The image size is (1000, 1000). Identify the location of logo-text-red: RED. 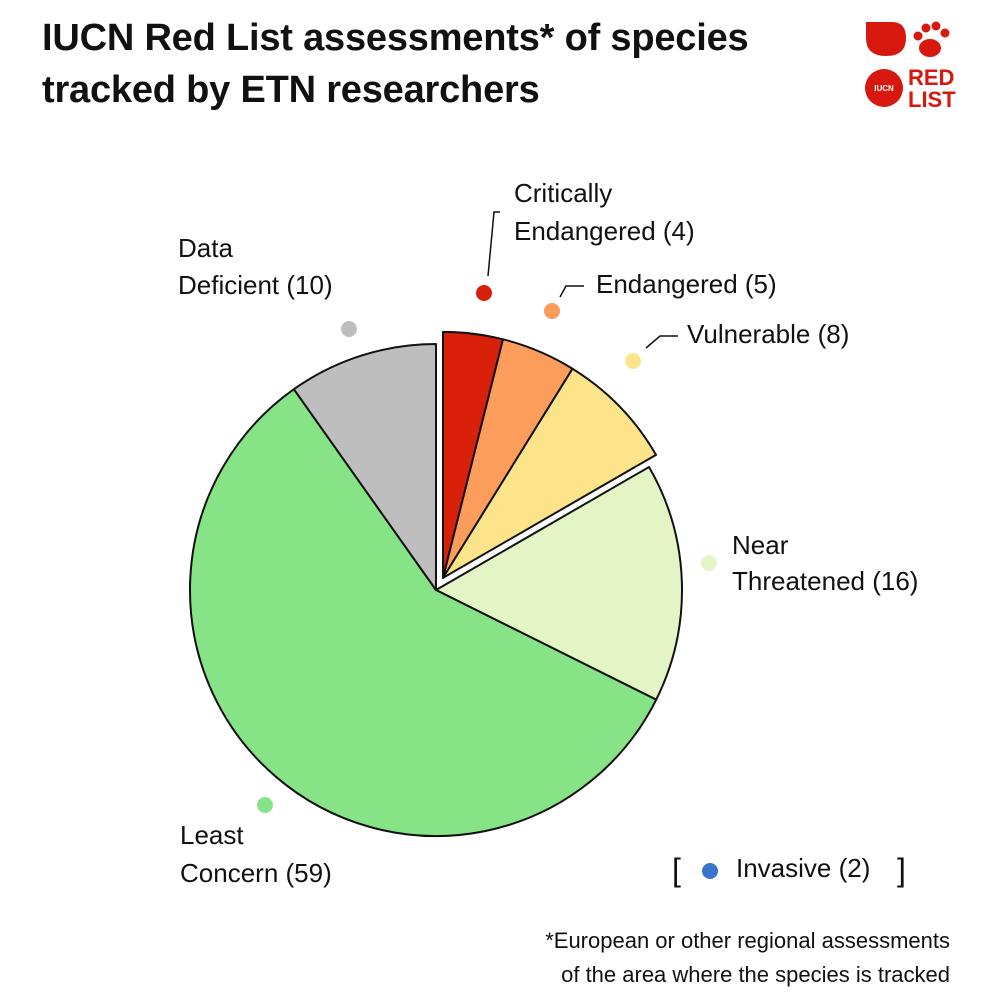
(931, 77).